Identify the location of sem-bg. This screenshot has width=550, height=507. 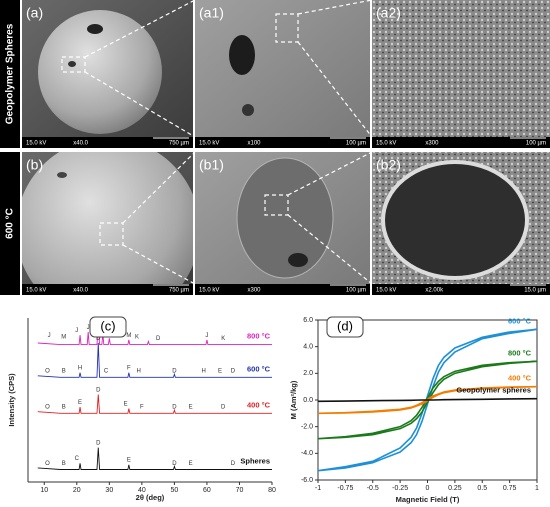
(461, 74).